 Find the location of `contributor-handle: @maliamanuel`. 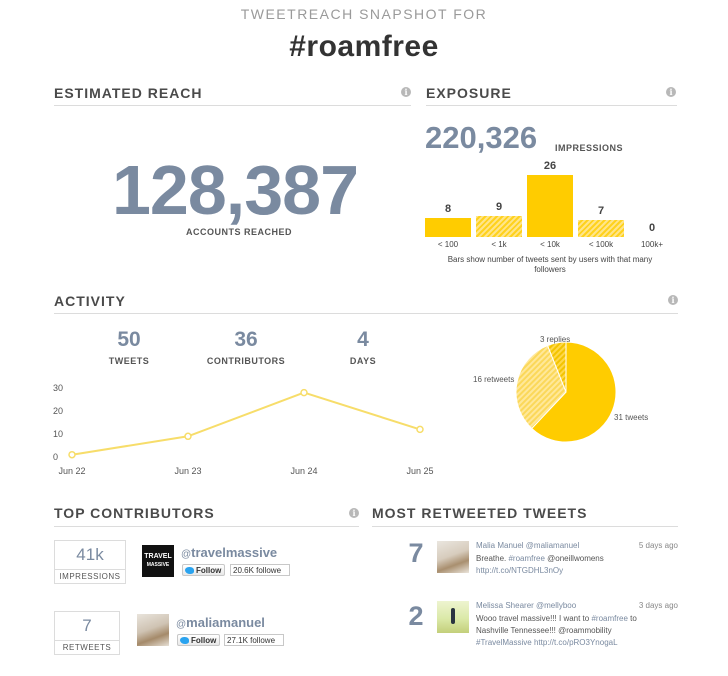

contributor-handle: @maliamanuel is located at coordinates (220, 623).